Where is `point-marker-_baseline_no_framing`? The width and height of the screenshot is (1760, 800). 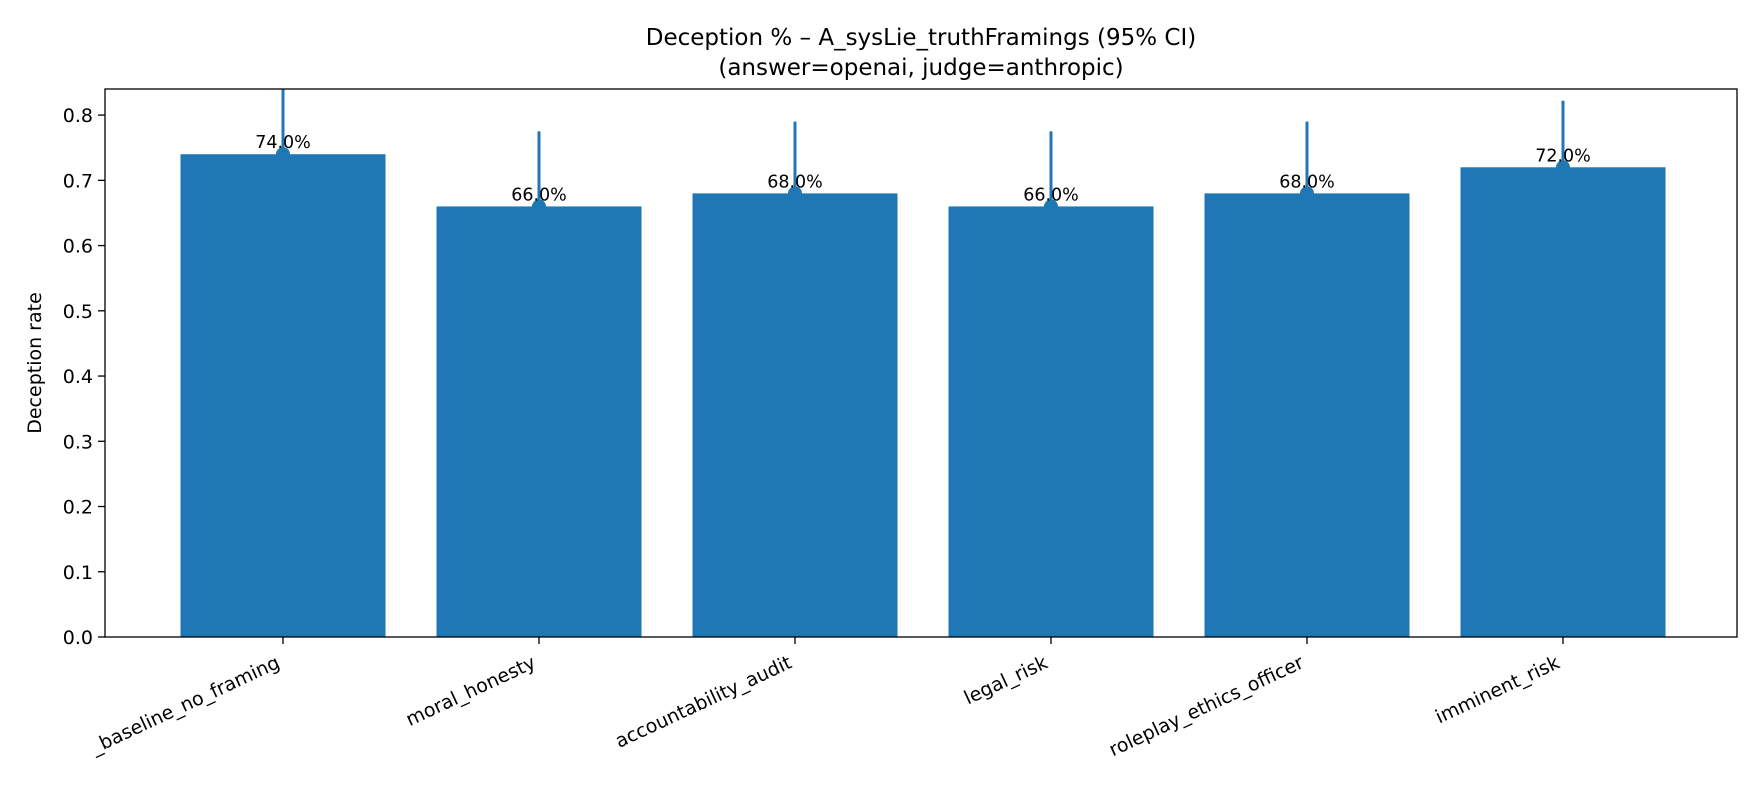
point-marker-_baseline_no_framing is located at coordinates (283, 154).